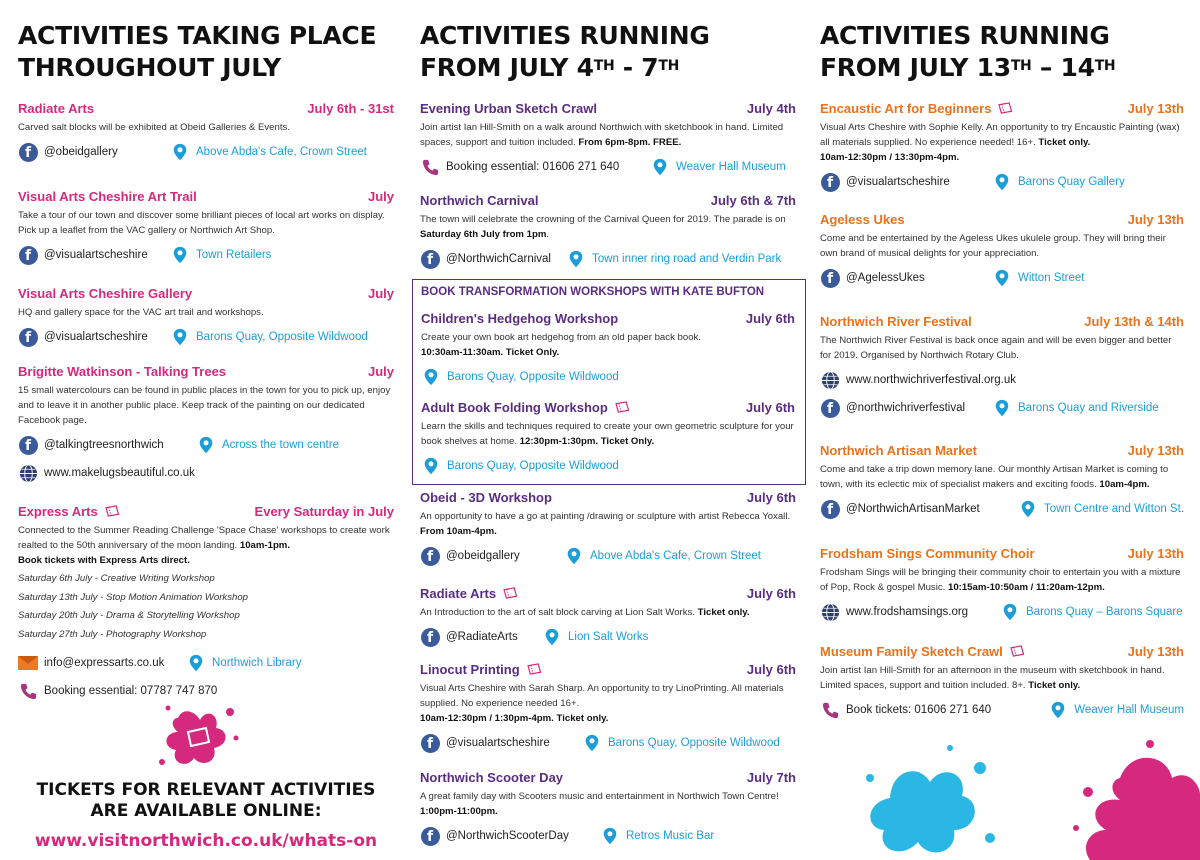 The height and width of the screenshot is (860, 1200). I want to click on phone-link: Book tickets: 01606 271 640, so click(934, 710).